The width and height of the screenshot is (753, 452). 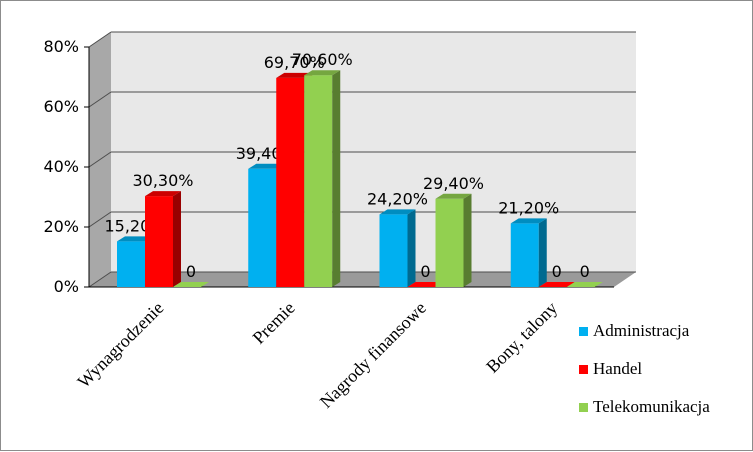 I want to click on y-tick-label: 20%, so click(x=61, y=226).